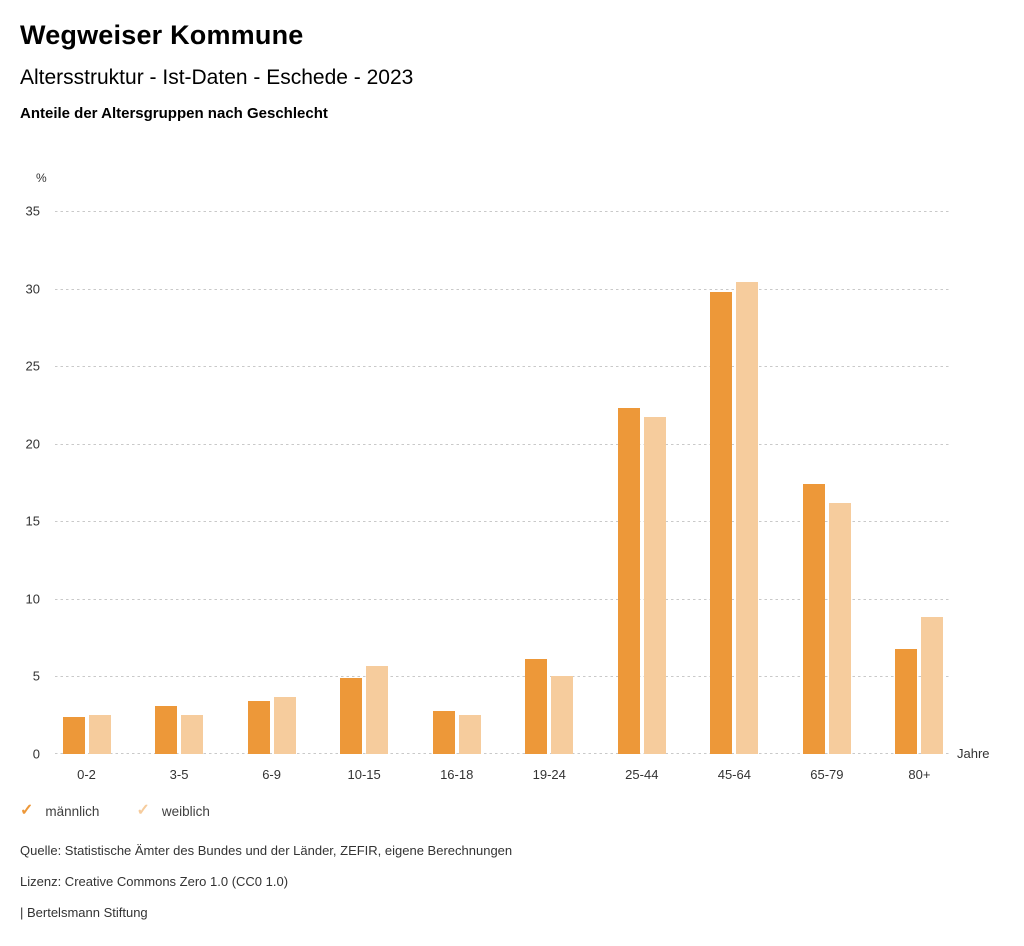 The width and height of the screenshot is (1024, 946). What do you see at coordinates (919, 774) in the screenshot?
I see `x-tick-label-80+: 80+` at bounding box center [919, 774].